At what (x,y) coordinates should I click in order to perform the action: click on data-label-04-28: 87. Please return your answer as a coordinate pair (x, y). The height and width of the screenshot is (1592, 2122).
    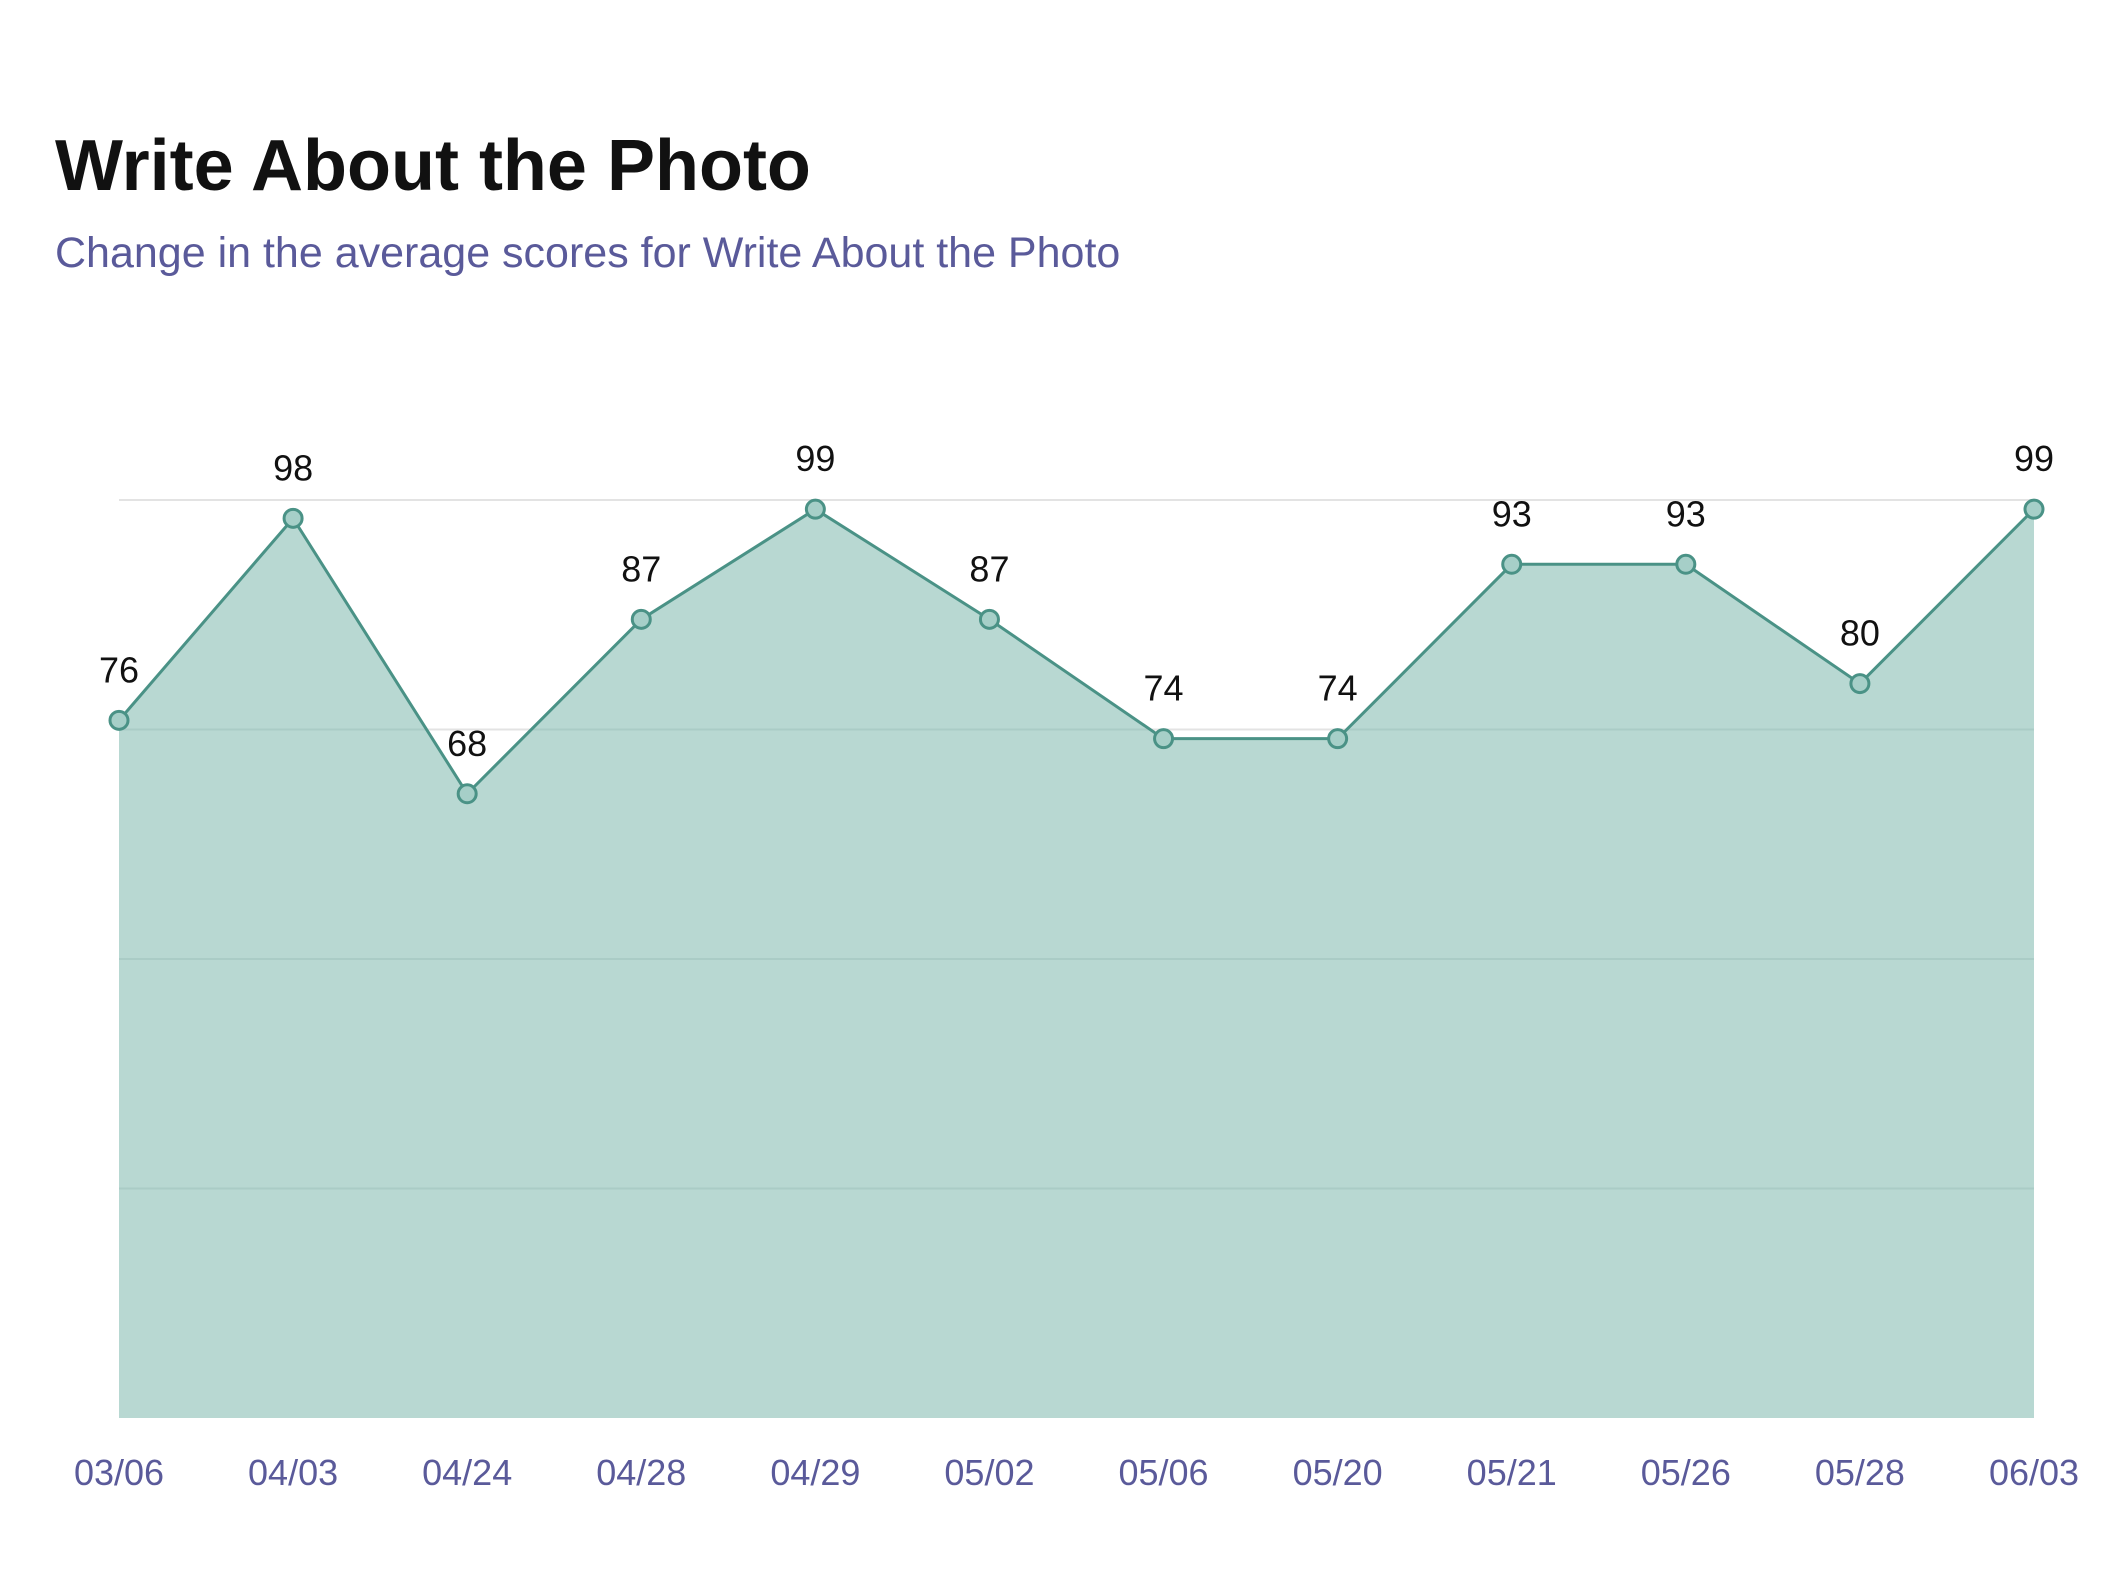
    Looking at the image, I should click on (641, 568).